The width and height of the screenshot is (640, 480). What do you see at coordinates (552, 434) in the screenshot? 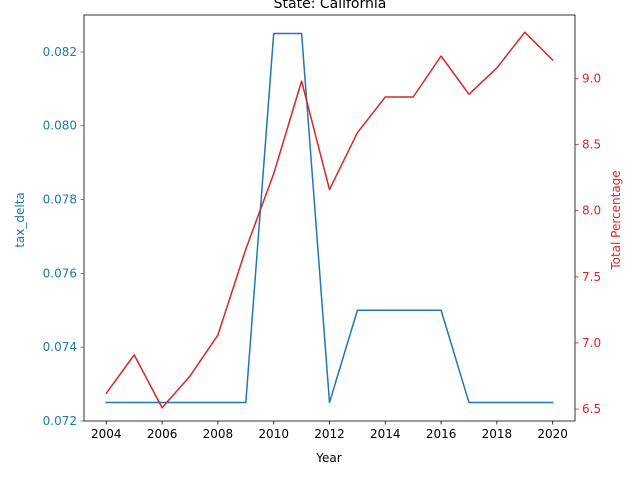
I see `x-tick-label: 2020` at bounding box center [552, 434].